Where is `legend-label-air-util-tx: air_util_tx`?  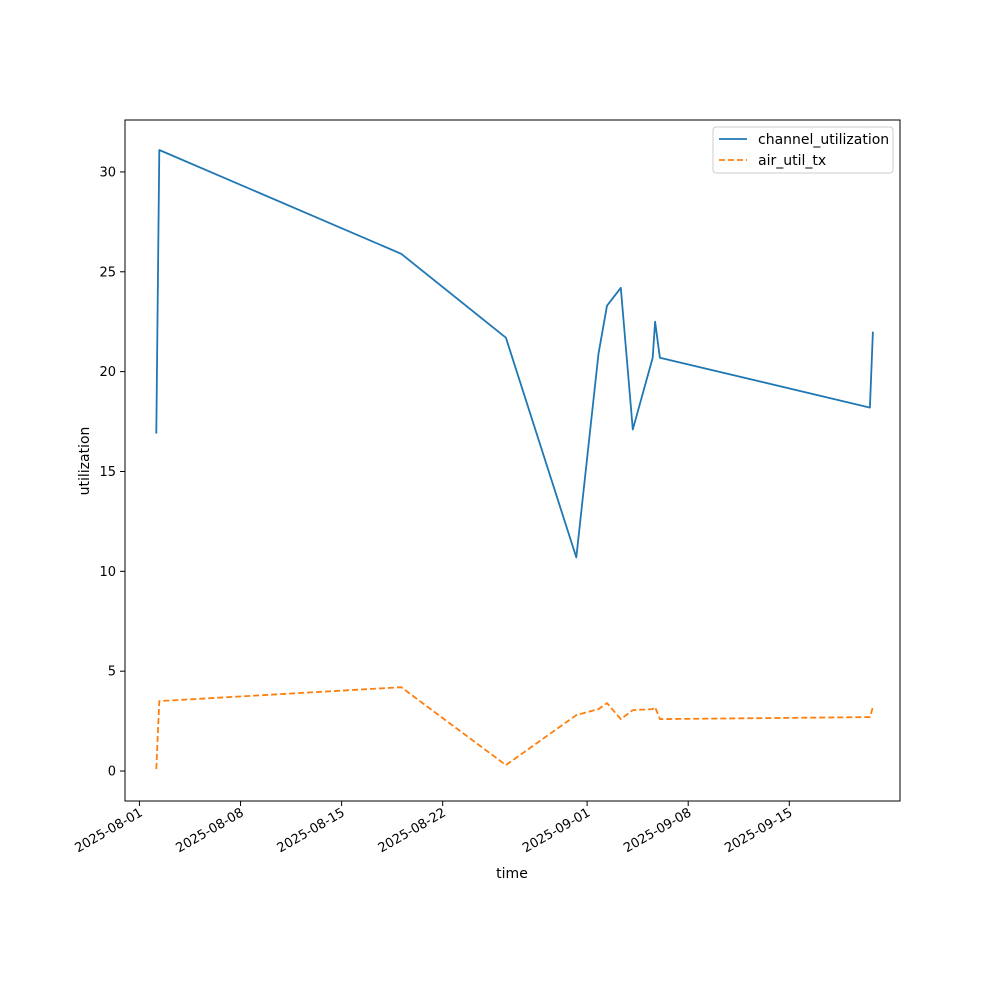
legend-label-air-util-tx: air_util_tx is located at coordinates (792, 161).